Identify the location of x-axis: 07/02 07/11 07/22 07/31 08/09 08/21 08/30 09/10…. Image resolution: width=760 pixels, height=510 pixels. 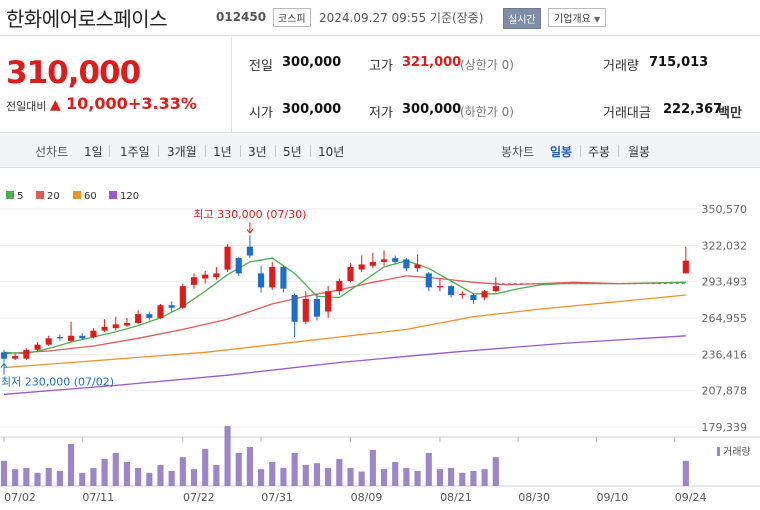
(355, 497).